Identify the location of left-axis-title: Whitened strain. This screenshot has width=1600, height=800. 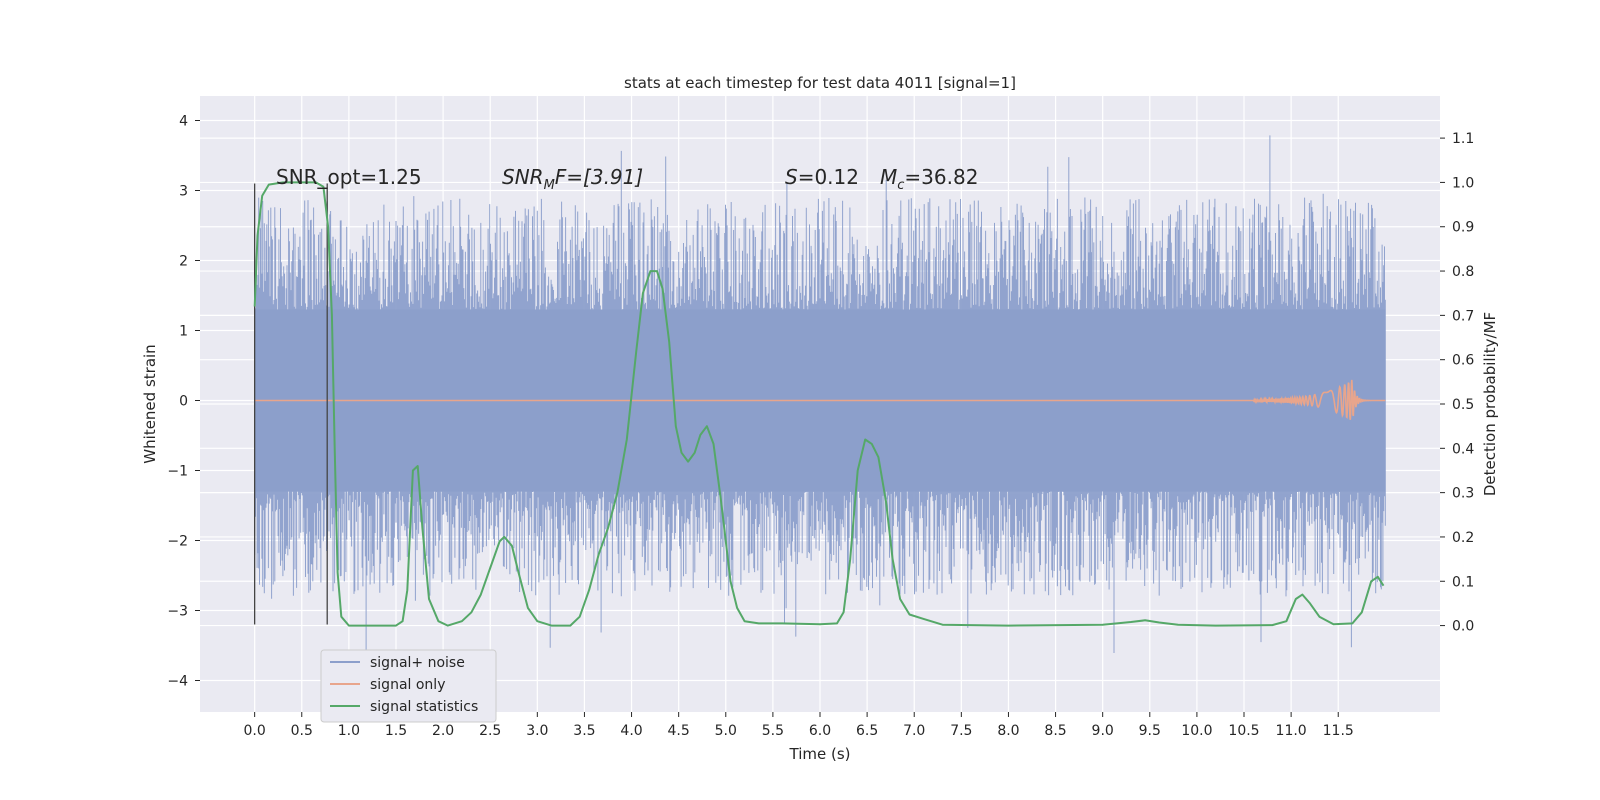
(150, 403).